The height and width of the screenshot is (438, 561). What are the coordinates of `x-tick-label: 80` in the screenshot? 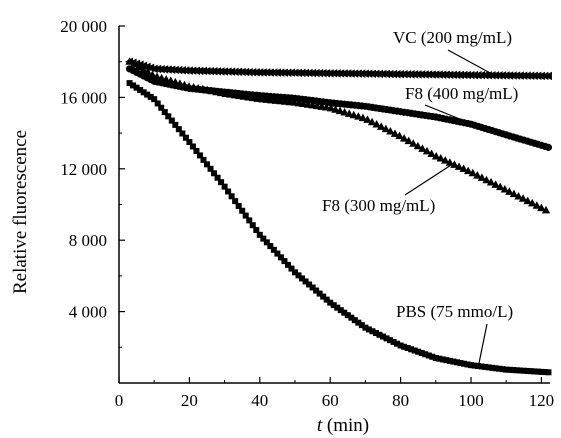 It's located at (400, 400).